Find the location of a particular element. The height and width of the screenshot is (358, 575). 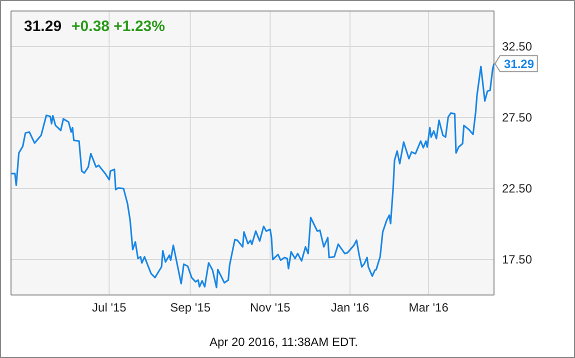

text: 31.29 is located at coordinates (43, 26).